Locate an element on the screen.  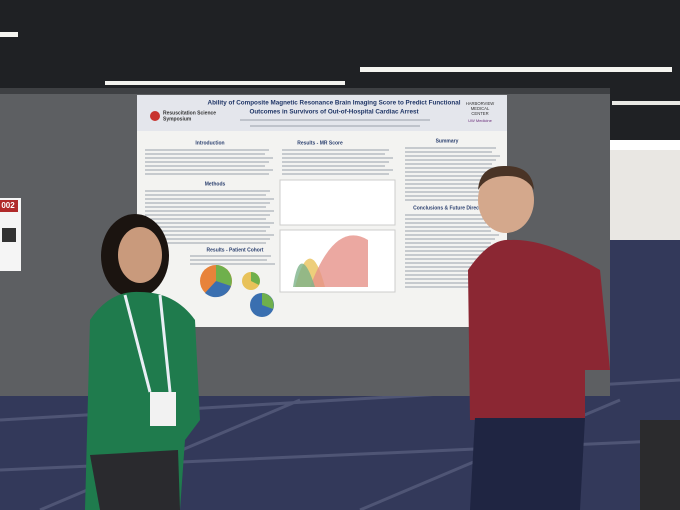
institution: MEDICAL is located at coordinates (480, 108).